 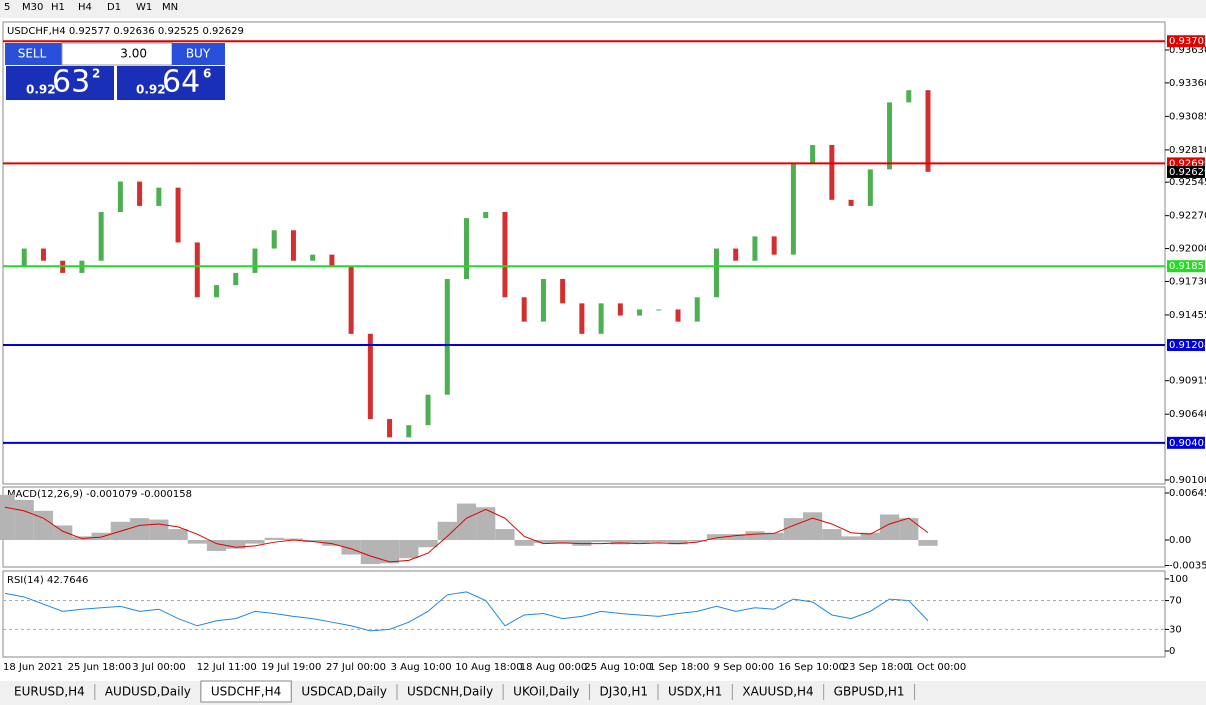 What do you see at coordinates (356, 667) in the screenshot?
I see `x-tick-label: 27 Jul 00:00` at bounding box center [356, 667].